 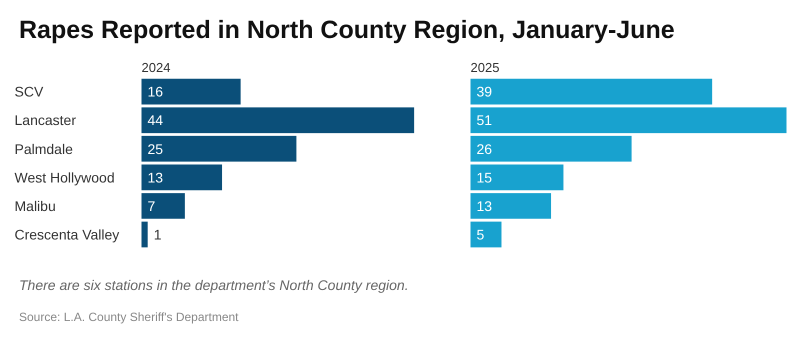 I want to click on y-tick-label: Crescenta Valley, so click(x=67, y=234).